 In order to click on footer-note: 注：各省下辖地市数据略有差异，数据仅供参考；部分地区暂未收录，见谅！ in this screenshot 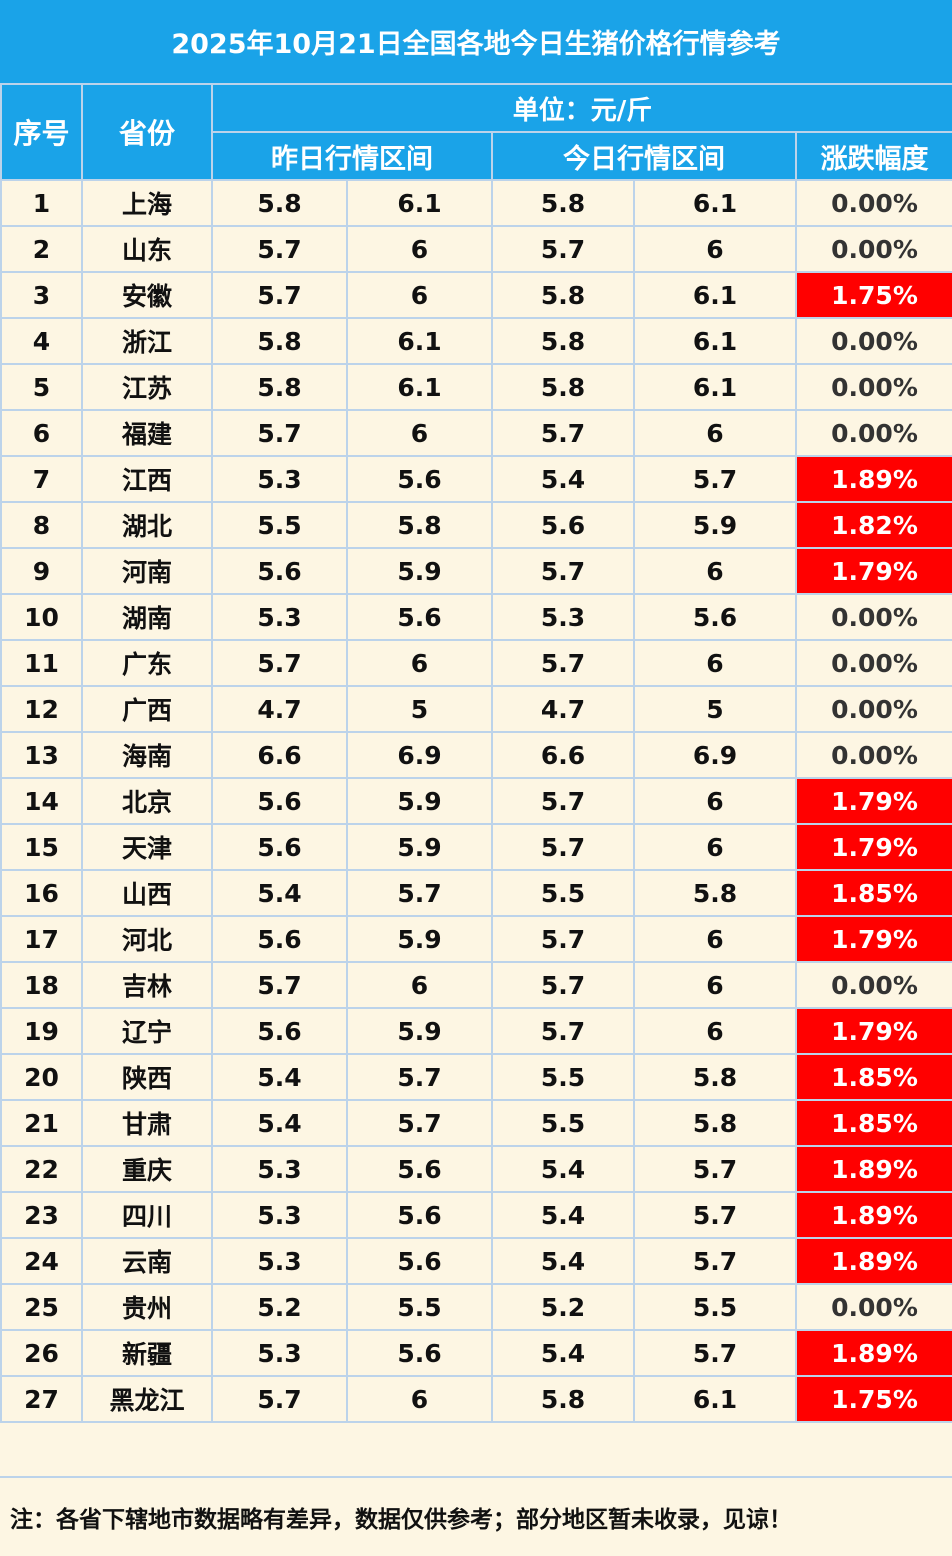, I will do `click(476, 1516)`.